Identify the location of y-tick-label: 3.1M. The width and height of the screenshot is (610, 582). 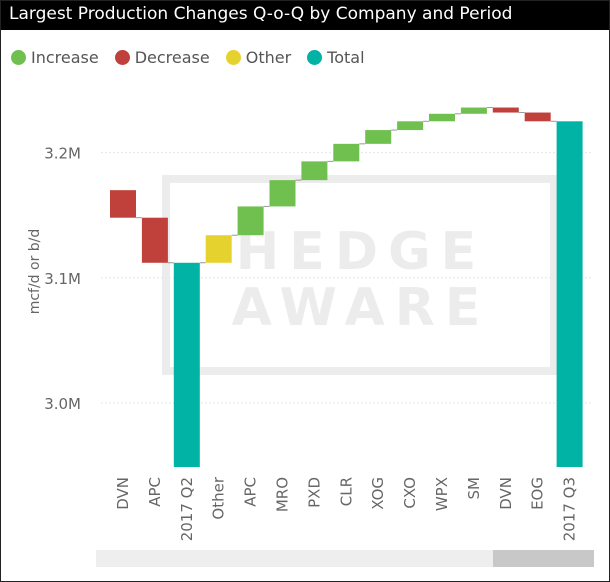
(62, 279).